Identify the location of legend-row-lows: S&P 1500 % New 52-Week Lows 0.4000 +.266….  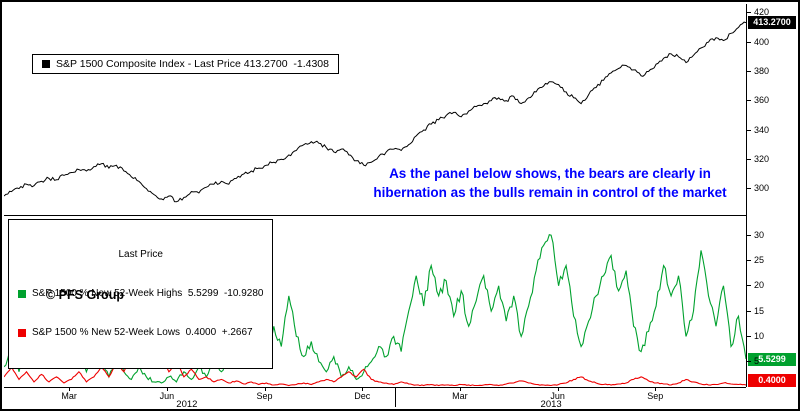
(140, 332).